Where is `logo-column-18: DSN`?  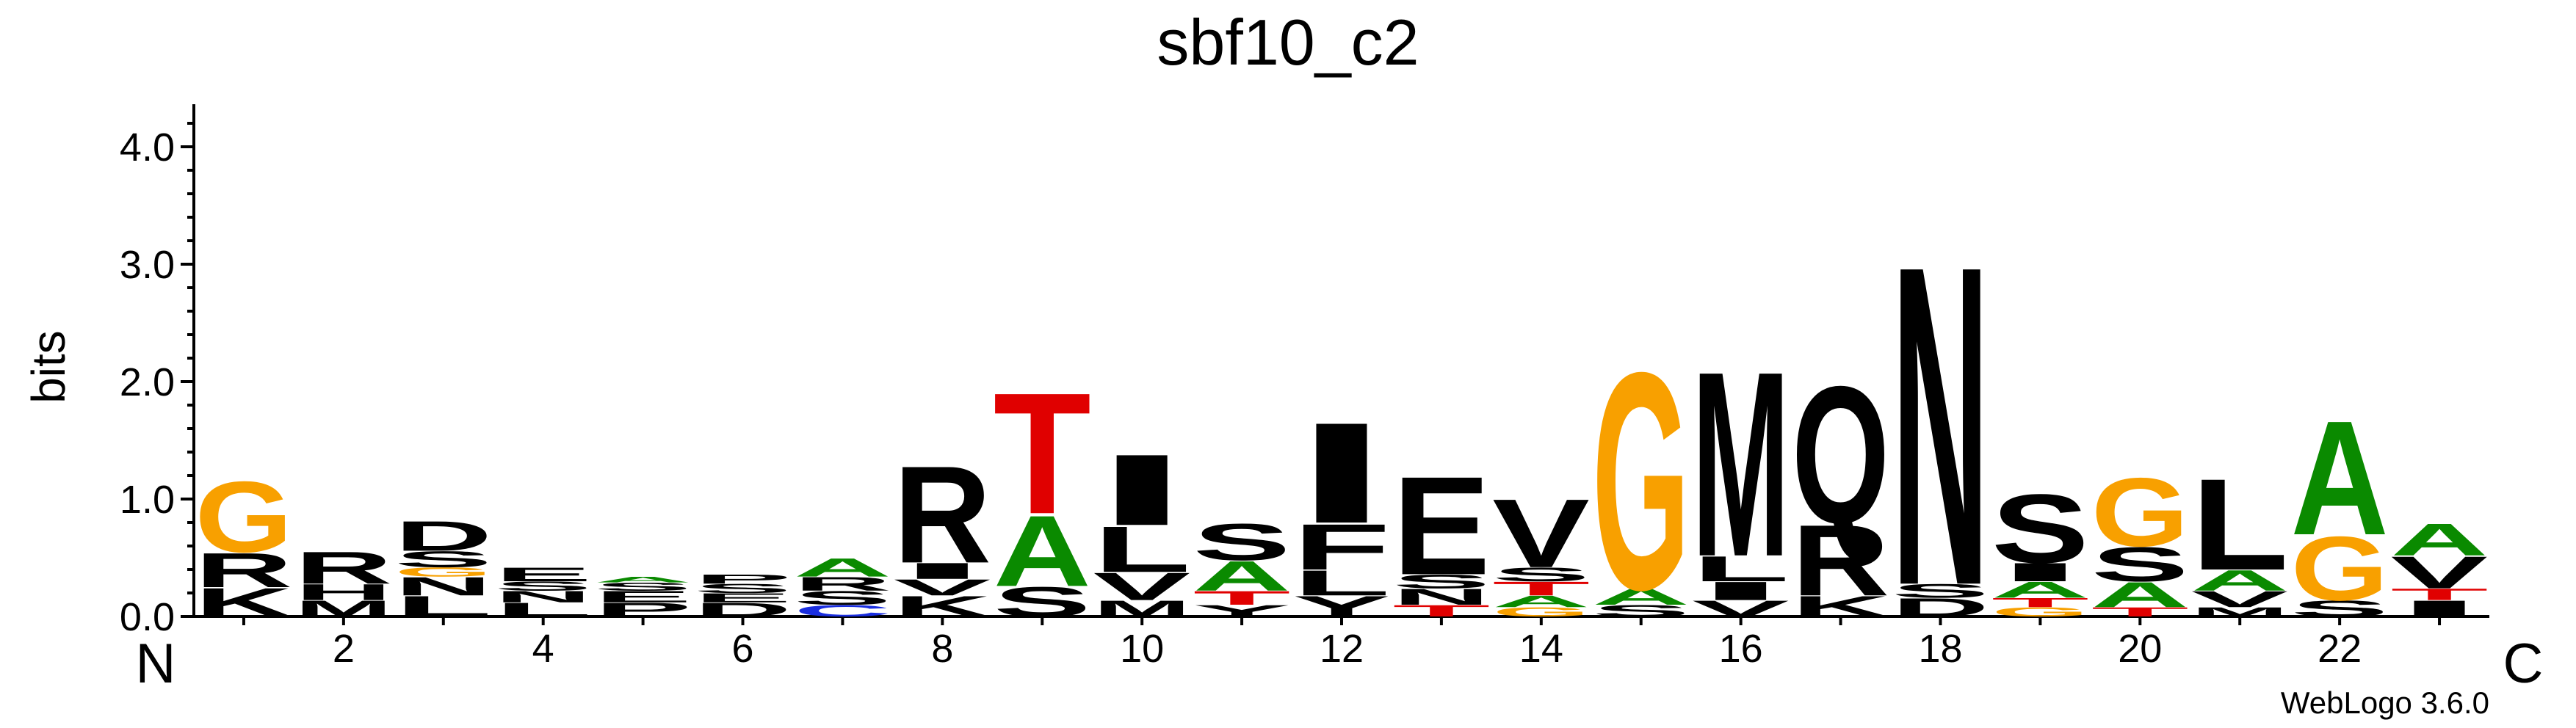 logo-column-18: DSN is located at coordinates (1940, 426).